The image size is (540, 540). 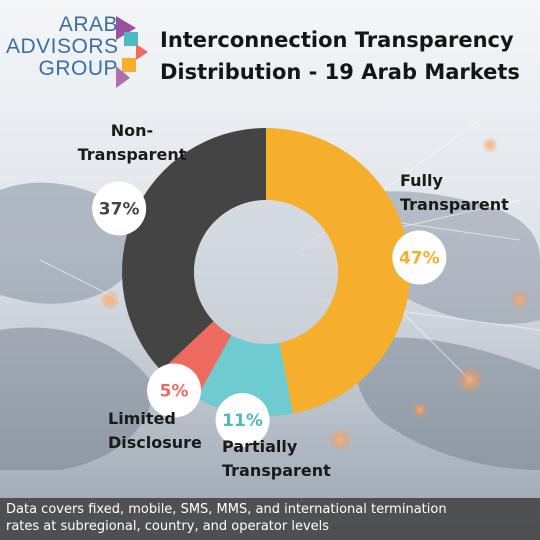 I want to click on slice-fully-transparent, so click(x=338, y=271).